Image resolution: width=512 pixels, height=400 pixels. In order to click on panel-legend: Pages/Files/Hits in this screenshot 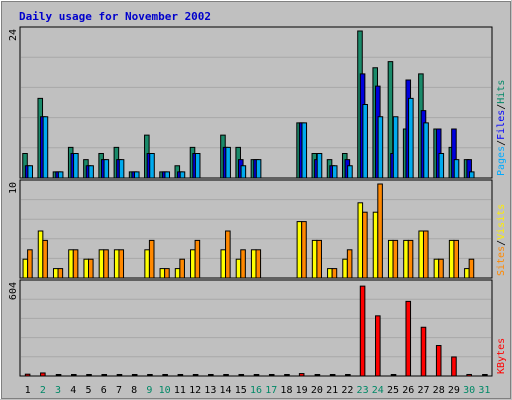, I will do `click(501, 128)`.